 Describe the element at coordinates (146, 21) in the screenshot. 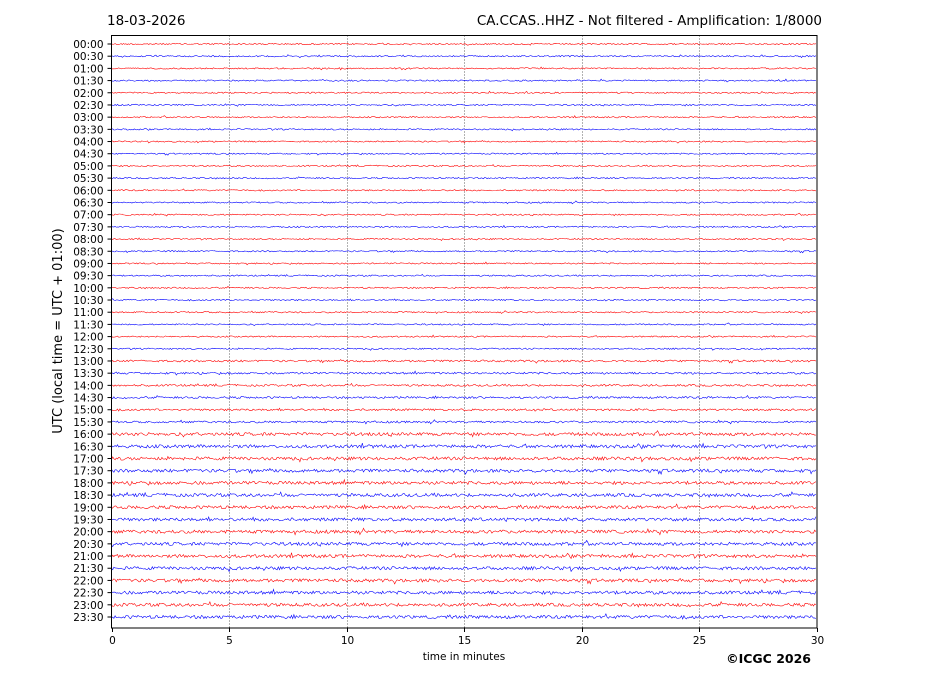

I see `chart-date: 18-03-2026` at that location.